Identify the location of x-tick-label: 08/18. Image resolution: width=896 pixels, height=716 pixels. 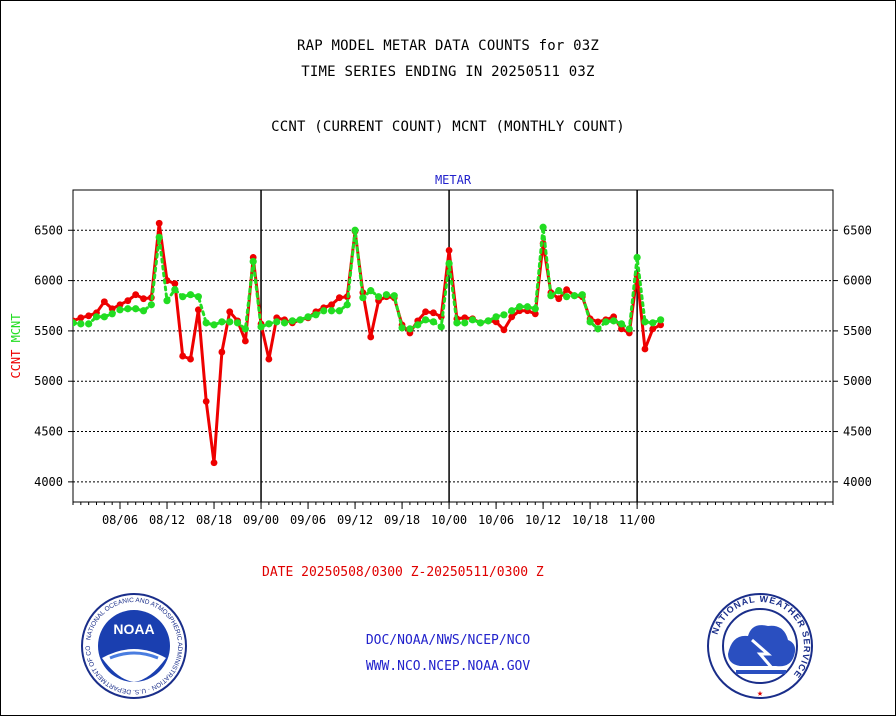
(214, 520).